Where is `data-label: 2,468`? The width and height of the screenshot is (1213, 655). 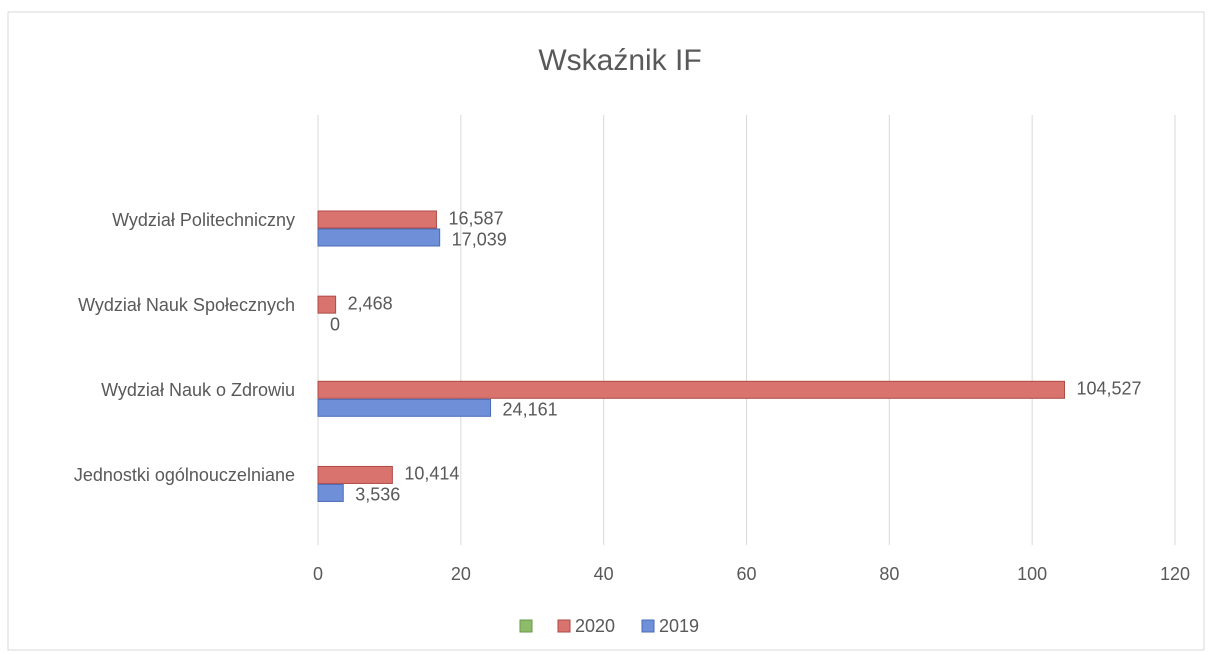 data-label: 2,468 is located at coordinates (370, 303).